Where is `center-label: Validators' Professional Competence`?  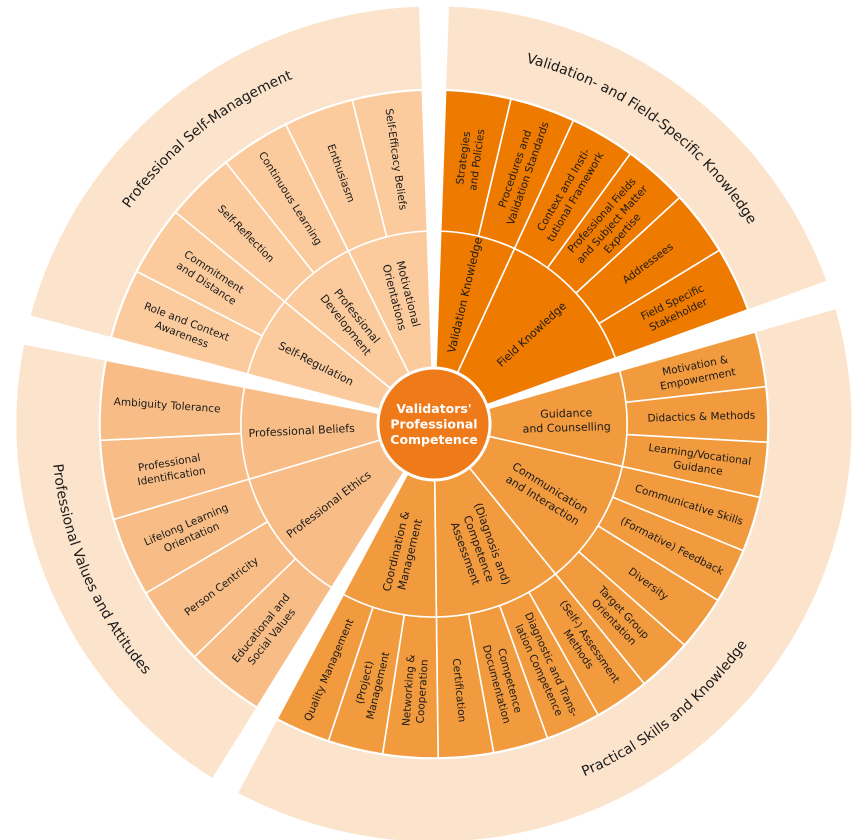
center-label: Validators' Professional Competence is located at coordinates (433, 424).